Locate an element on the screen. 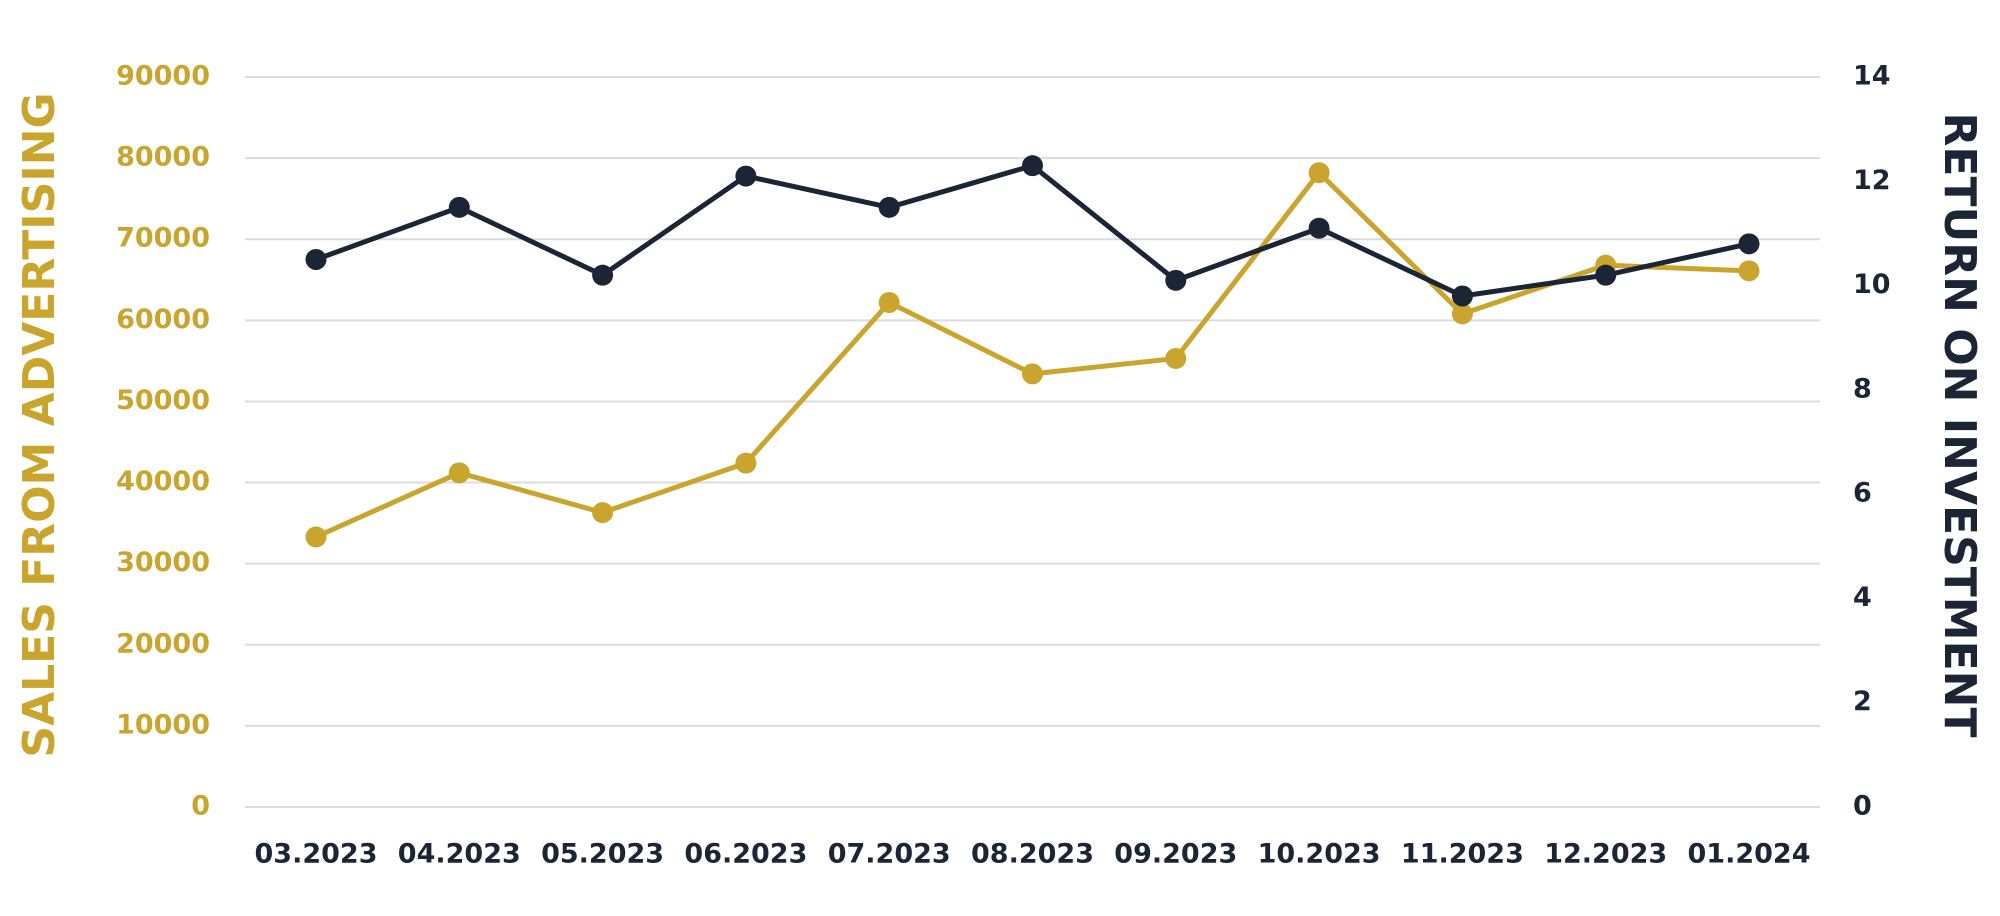  x-tick-label: 09.2023 is located at coordinates (1175, 854).